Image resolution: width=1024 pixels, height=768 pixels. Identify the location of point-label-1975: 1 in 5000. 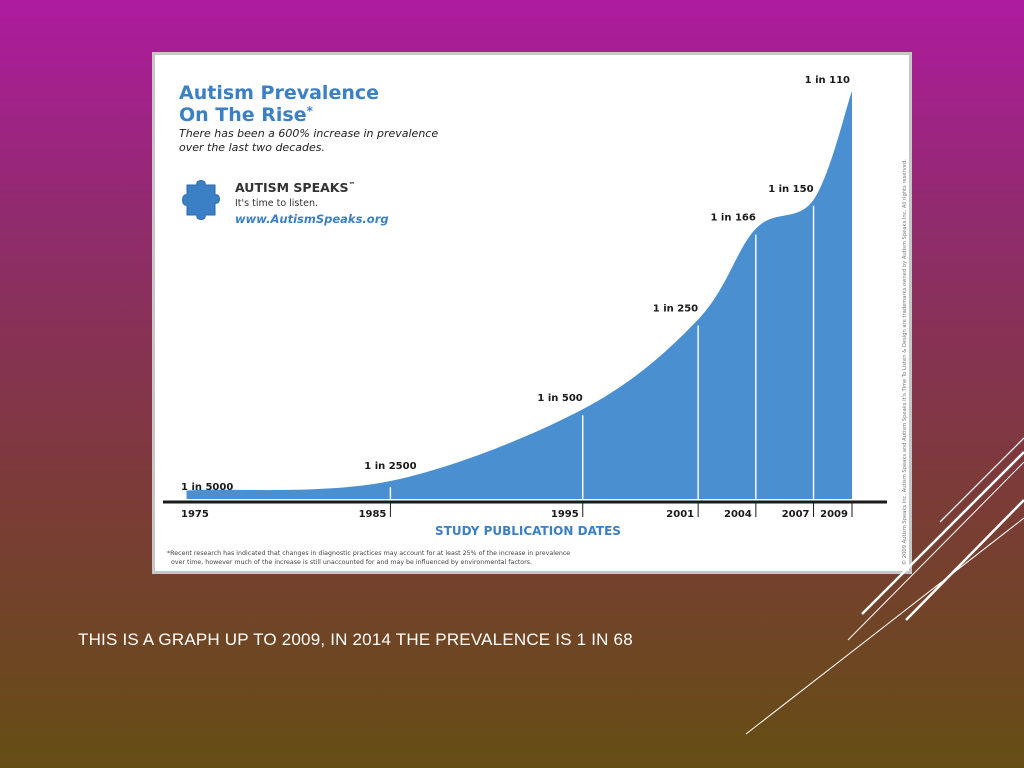
(207, 487).